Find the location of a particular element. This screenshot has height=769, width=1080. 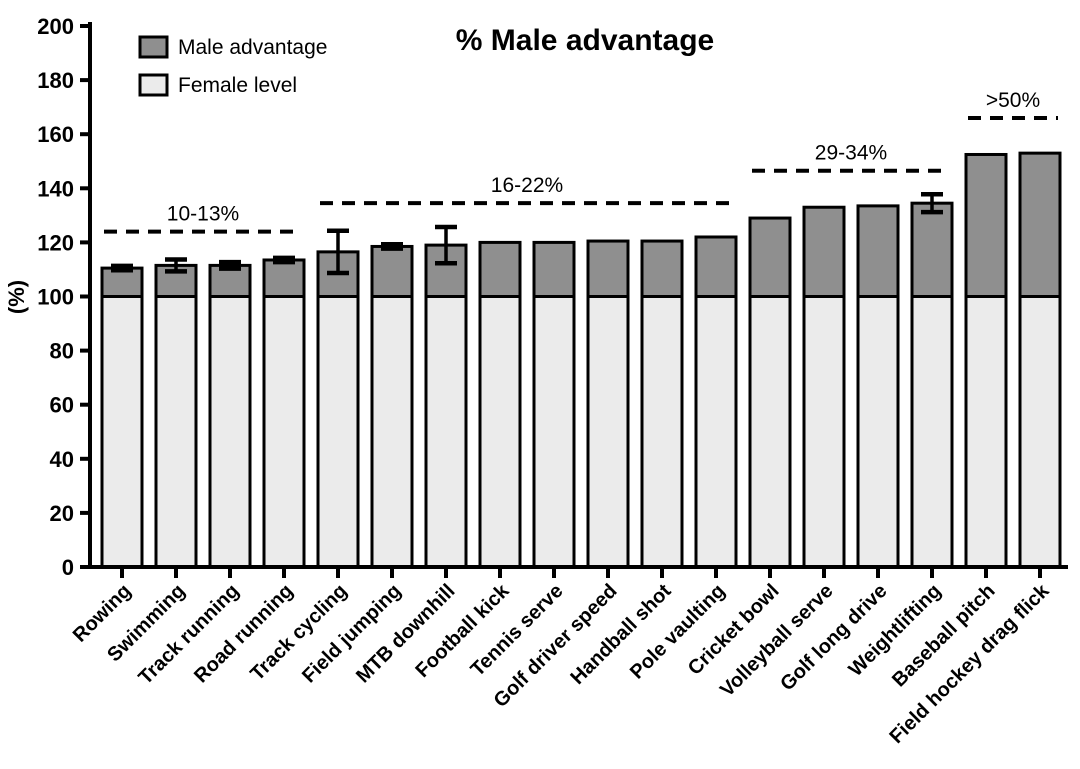

bar-tennis-serve-female-level is located at coordinates (554, 432).